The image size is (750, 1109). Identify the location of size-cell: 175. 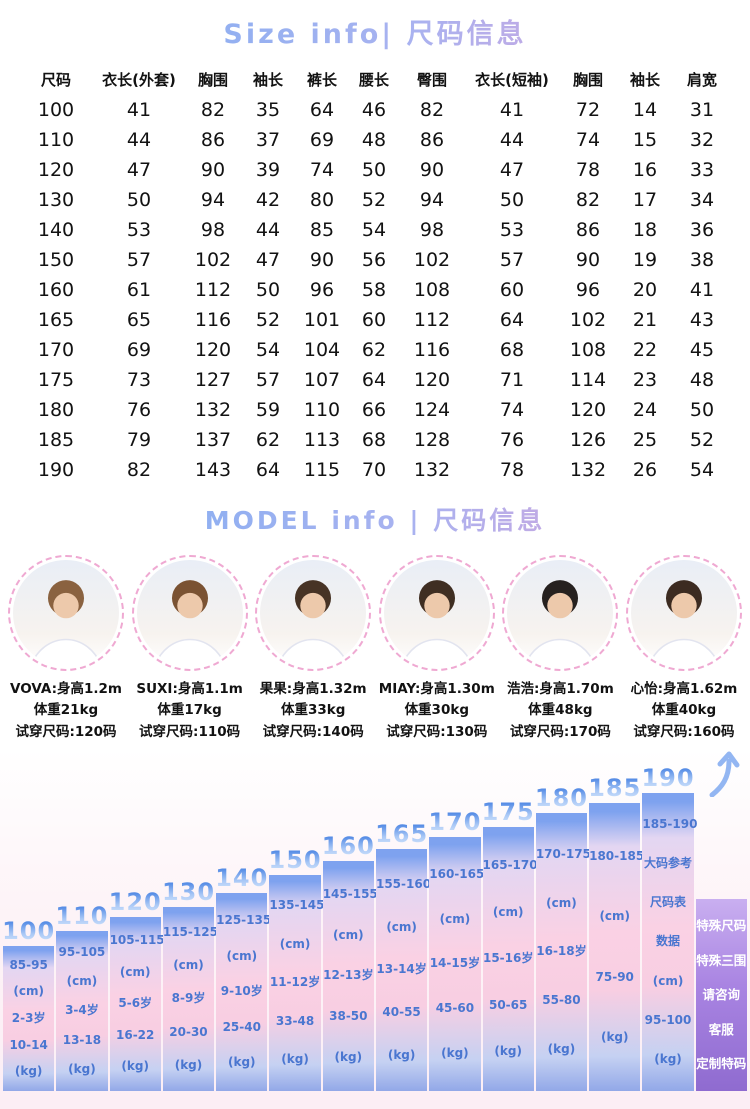
(56, 380).